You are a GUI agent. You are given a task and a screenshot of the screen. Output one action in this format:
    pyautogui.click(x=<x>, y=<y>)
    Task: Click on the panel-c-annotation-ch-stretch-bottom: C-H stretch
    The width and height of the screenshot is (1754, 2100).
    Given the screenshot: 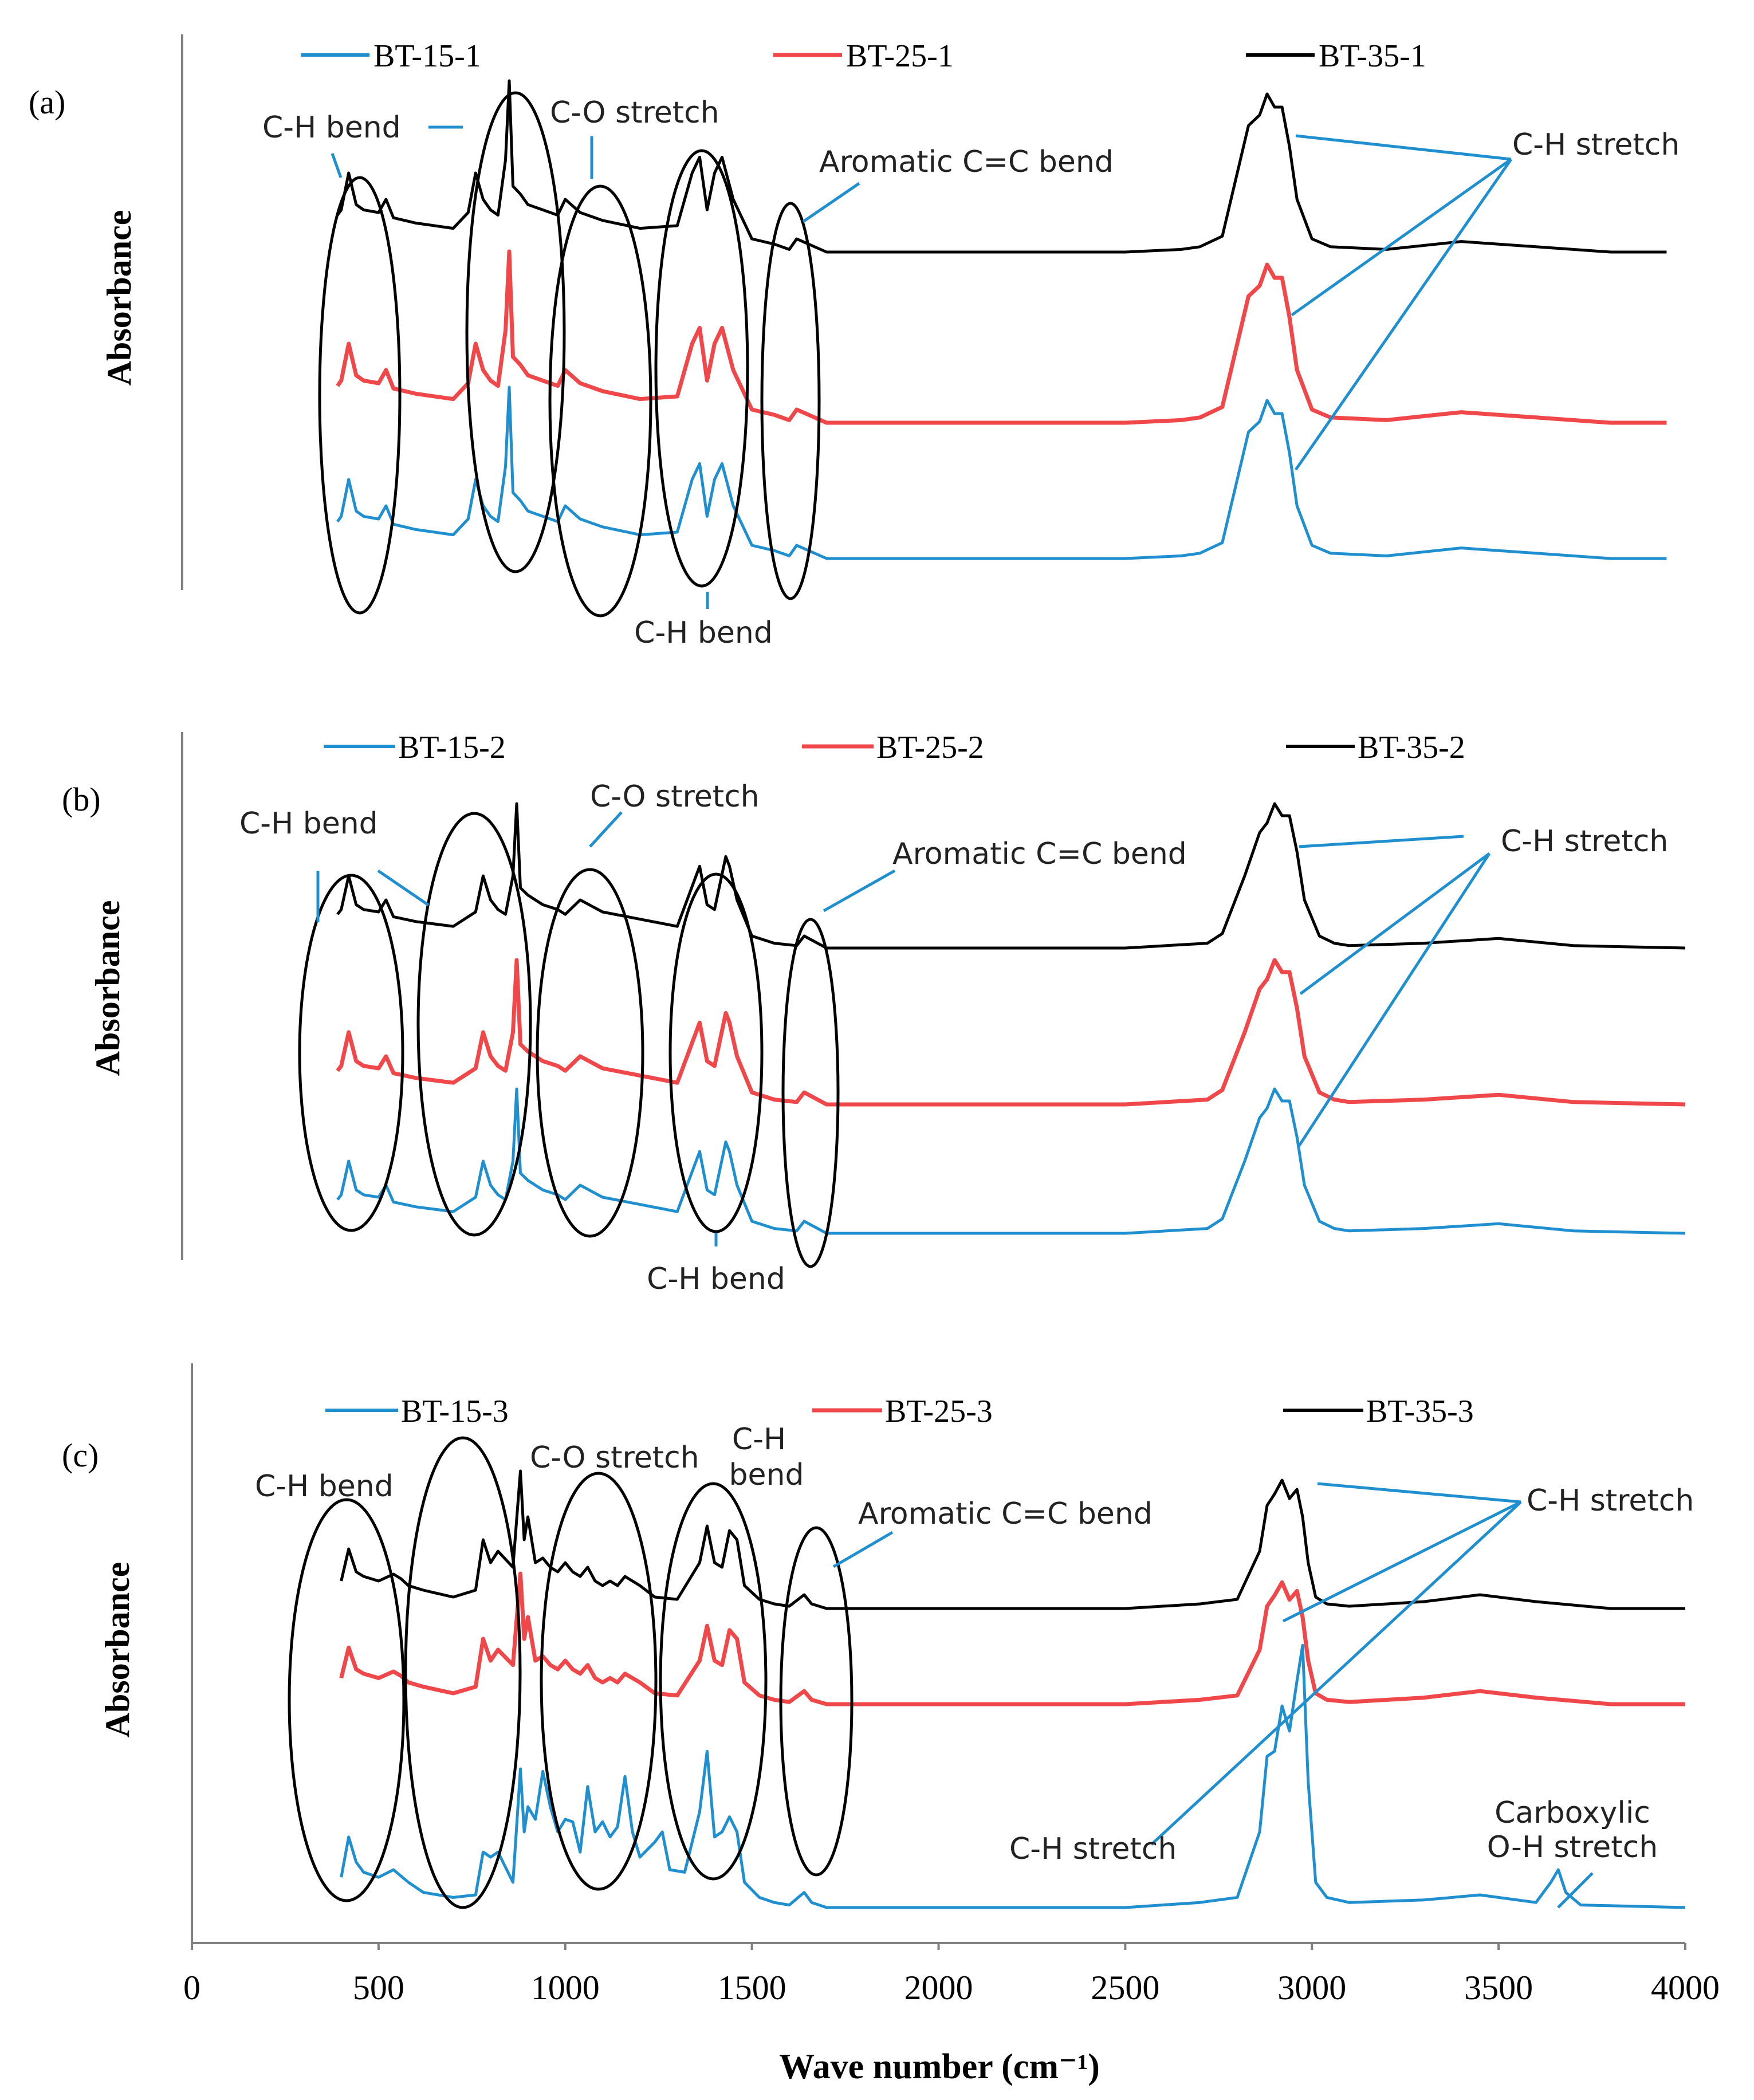 What is the action you would take?
    pyautogui.click(x=1093, y=1849)
    